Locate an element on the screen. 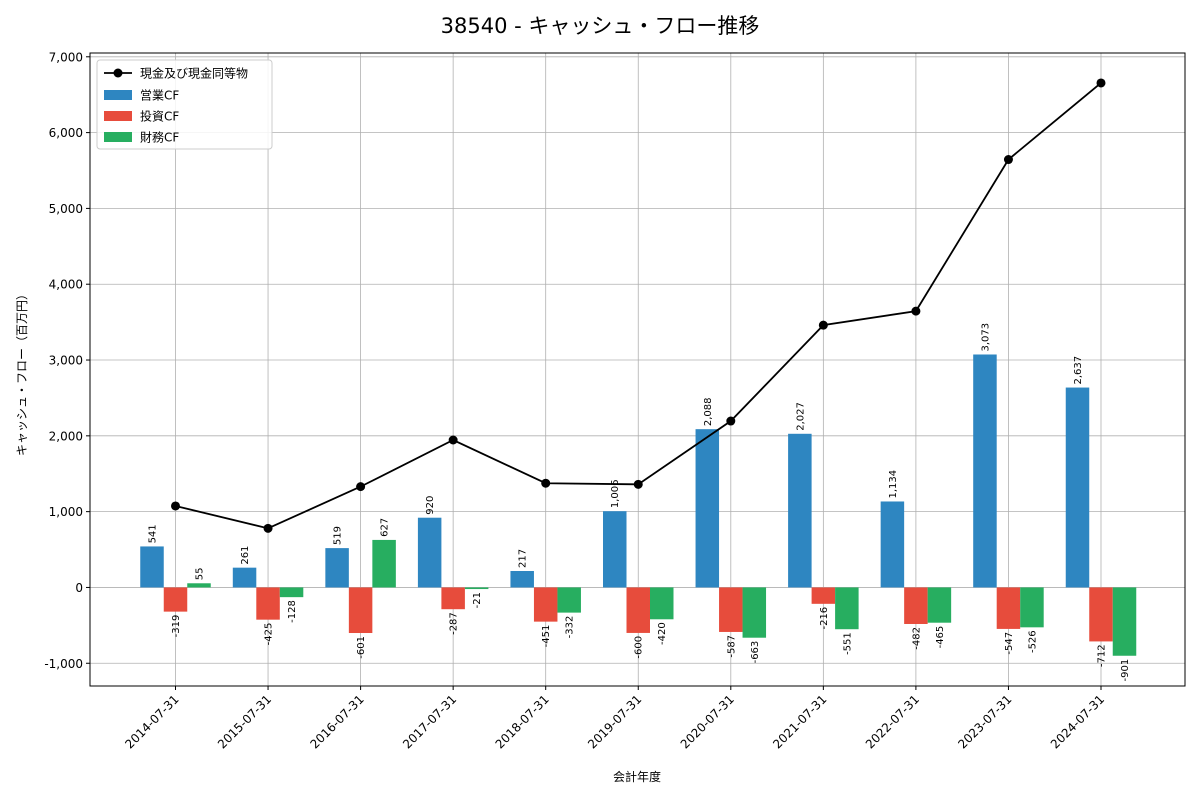 The image size is (1200, 800). bar-value-label: -465 is located at coordinates (940, 637).